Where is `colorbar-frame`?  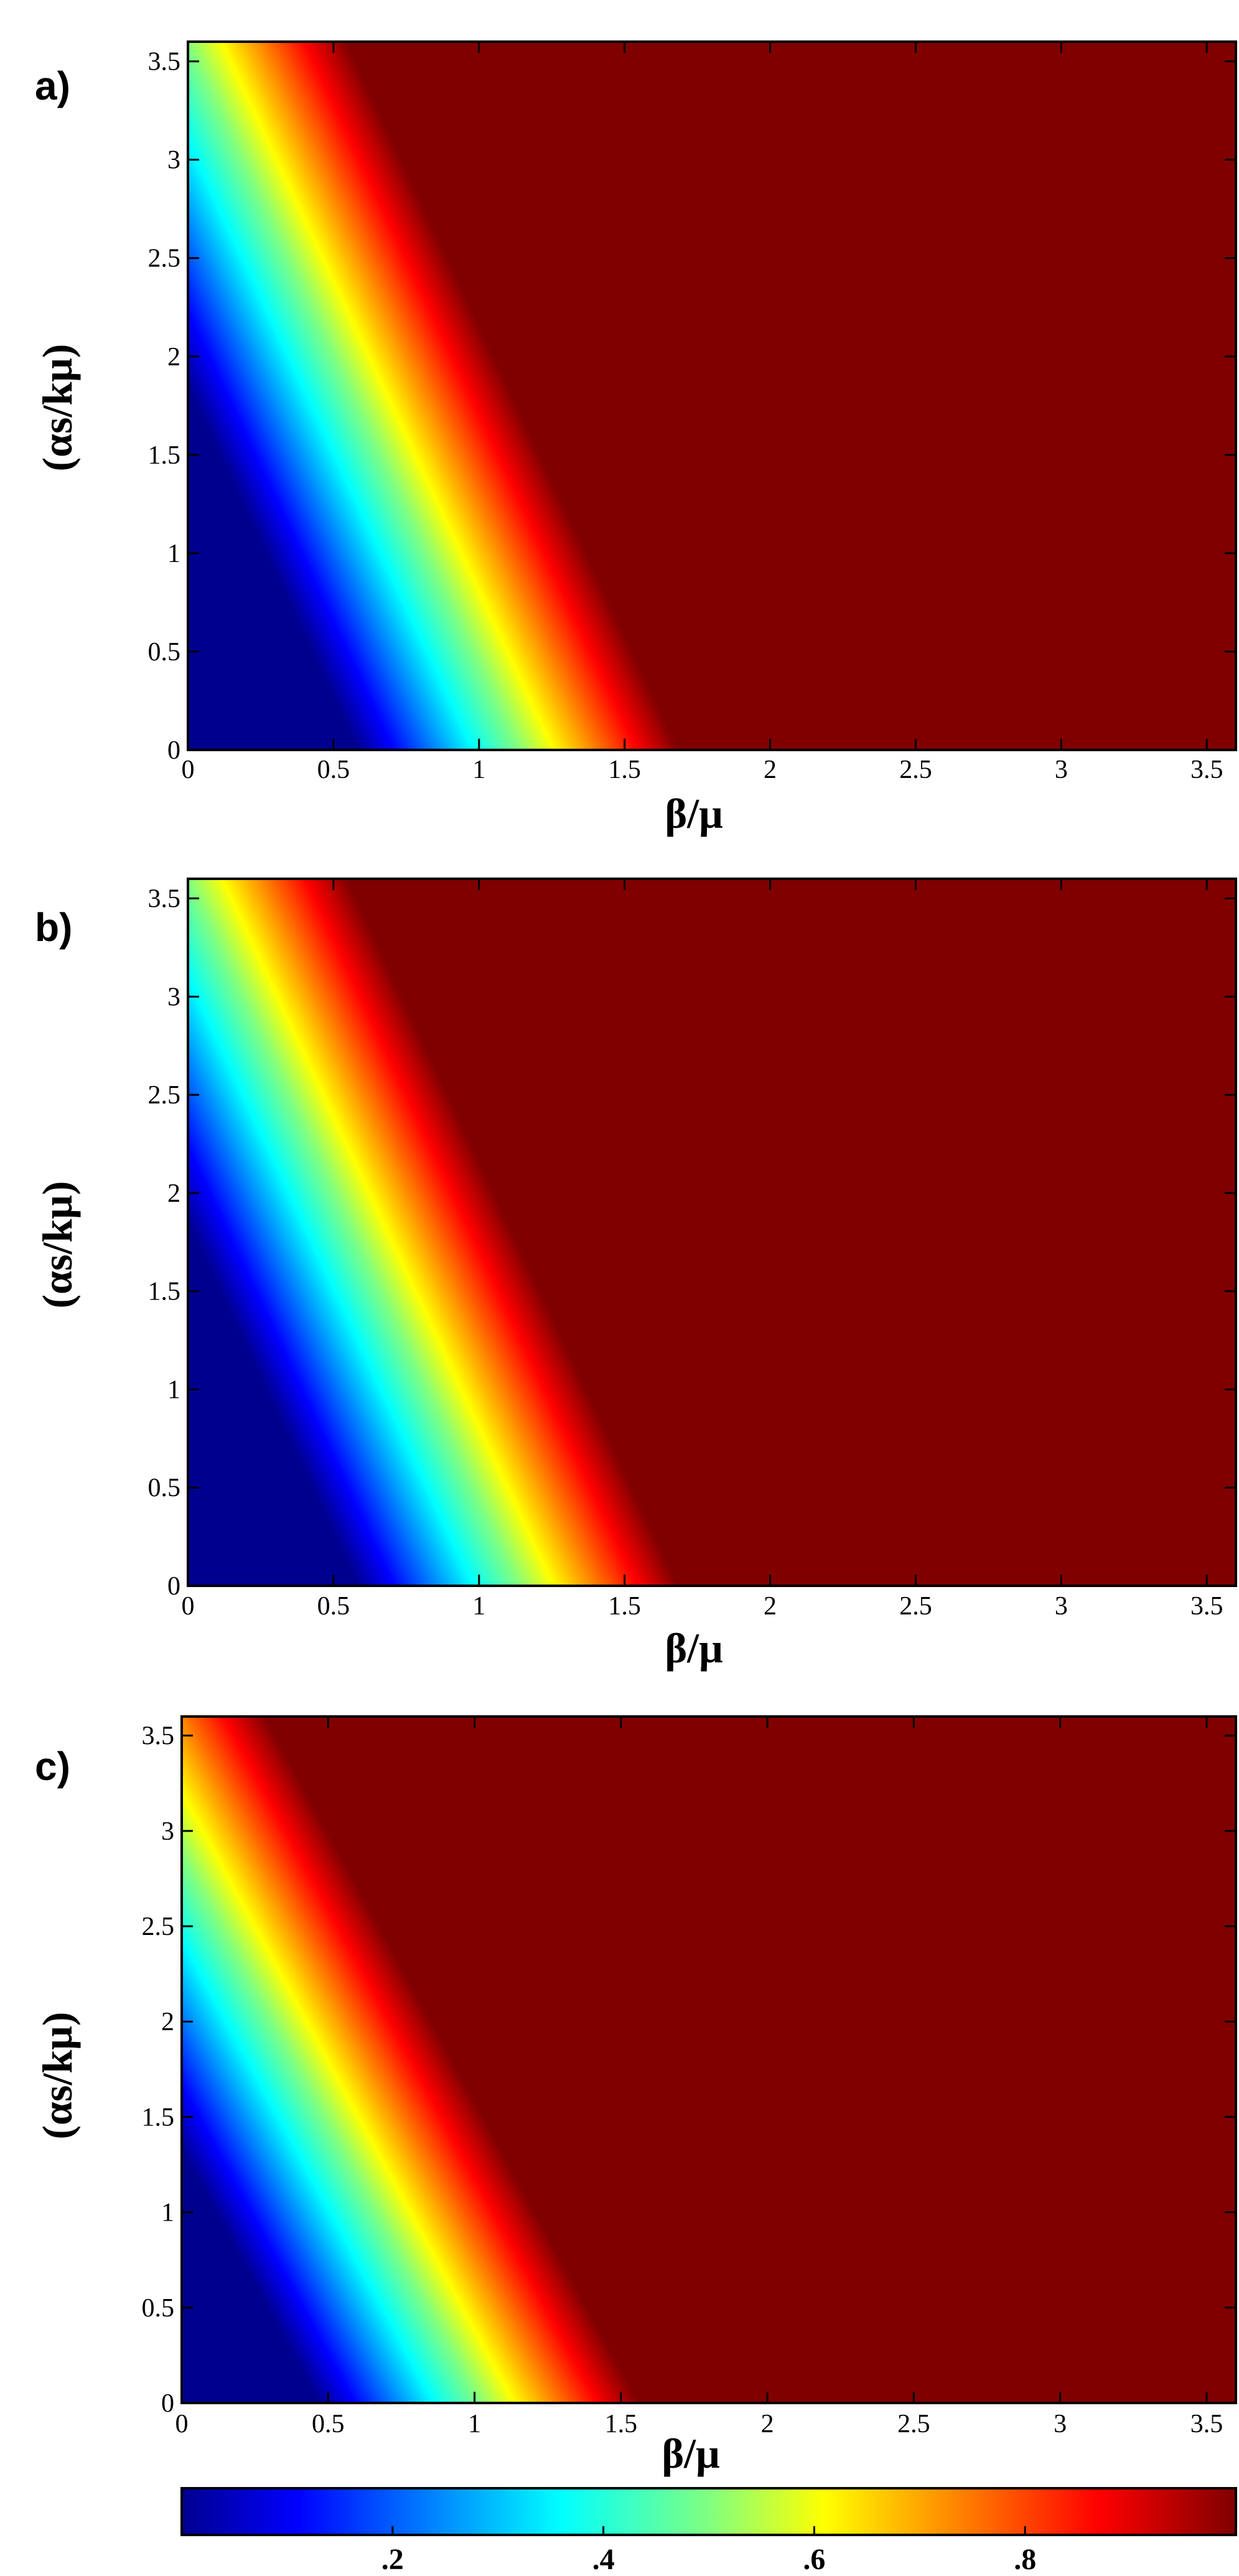
colorbar-frame is located at coordinates (708, 2511).